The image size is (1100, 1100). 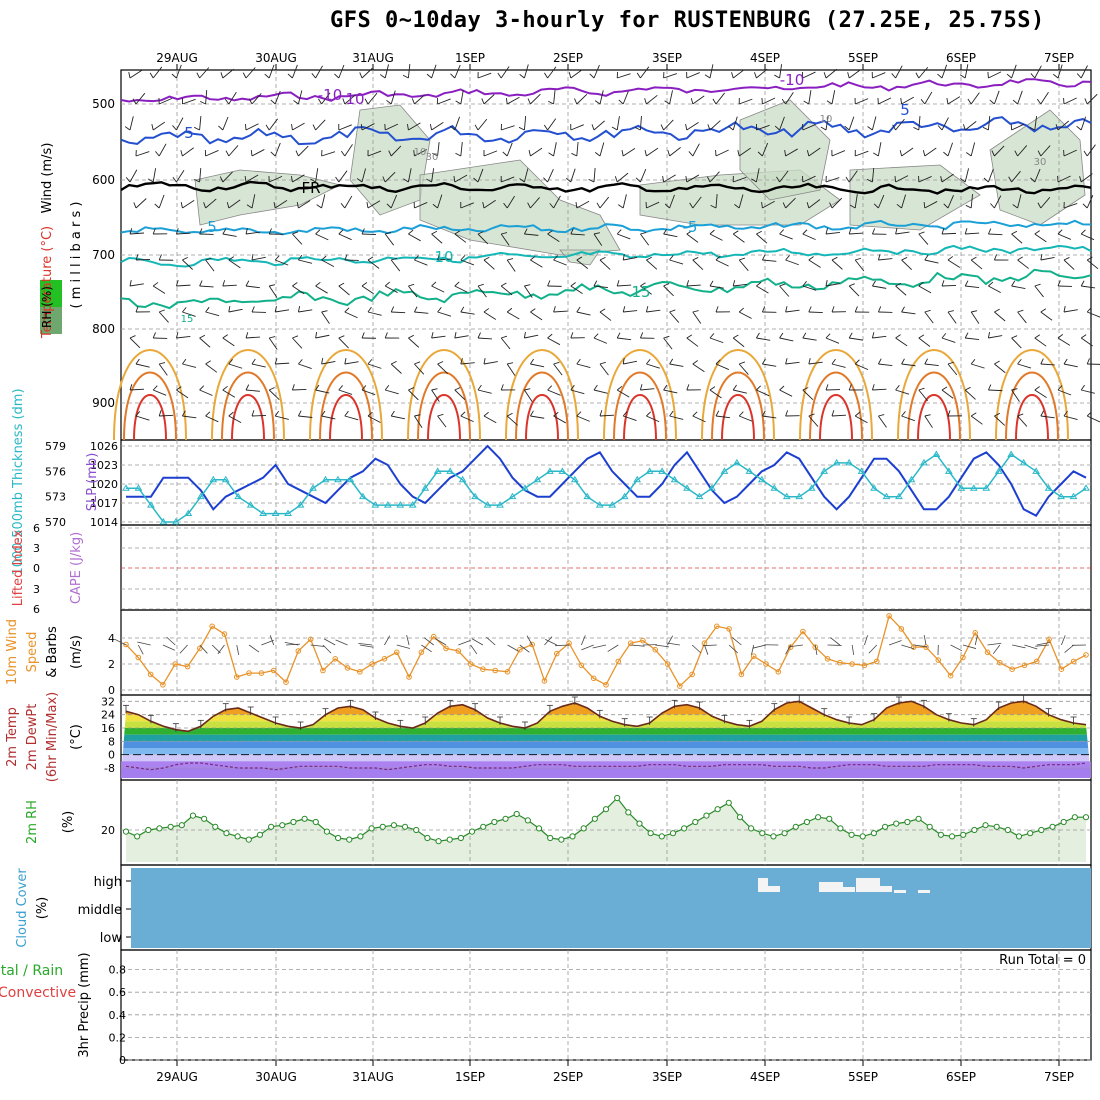 I want to click on contour-label: -10, so click(x=792, y=80).